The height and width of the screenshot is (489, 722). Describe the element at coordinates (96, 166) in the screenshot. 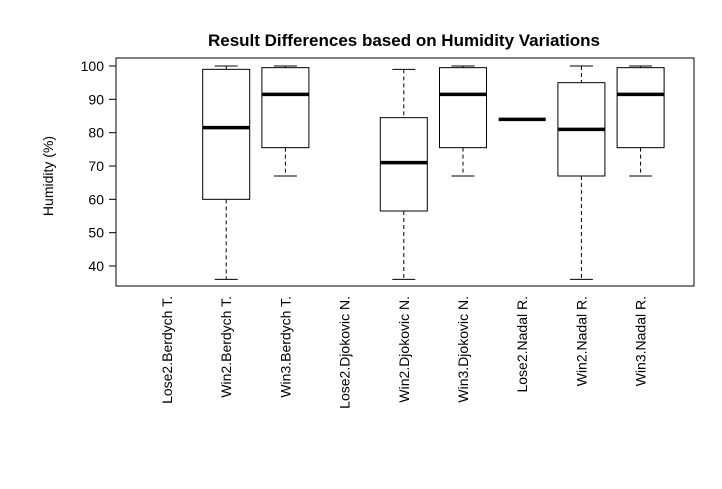

I see `y-tick-label: 70` at that location.